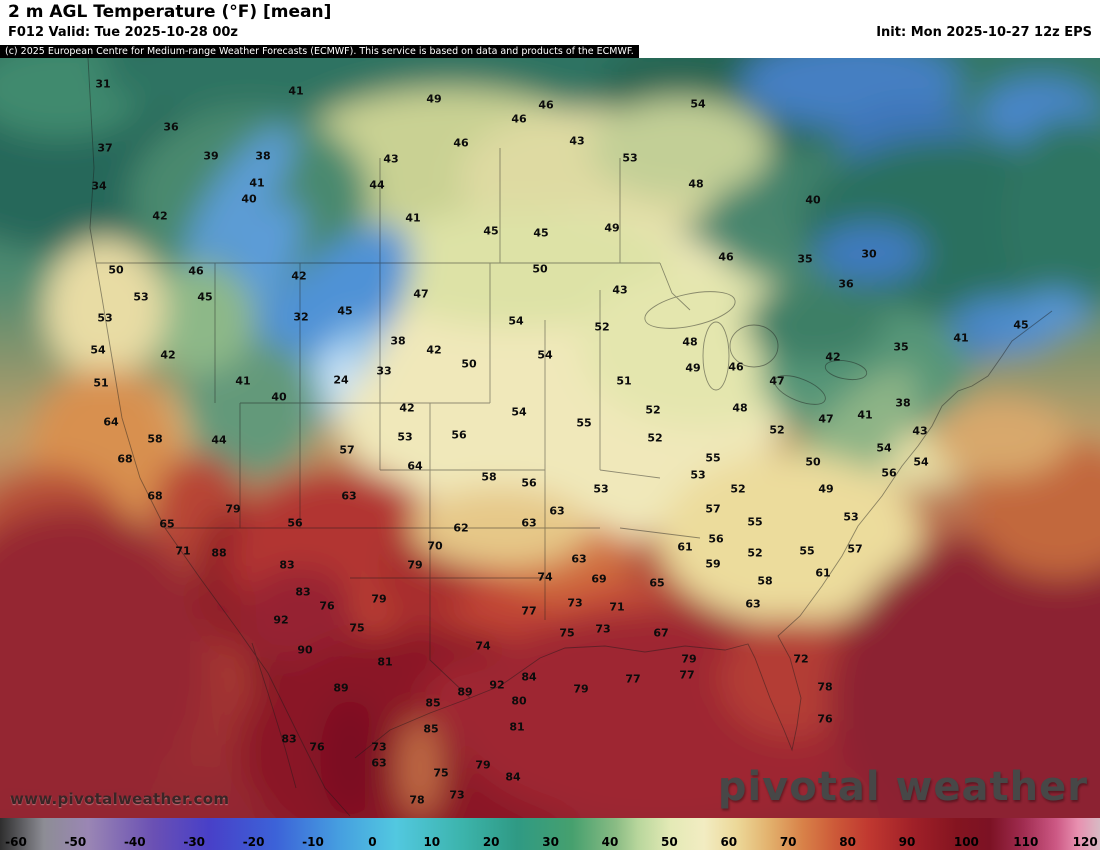 Image resolution: width=1100 pixels, height=850 pixels. I want to click on colorbar-tick: 70, so click(788, 842).